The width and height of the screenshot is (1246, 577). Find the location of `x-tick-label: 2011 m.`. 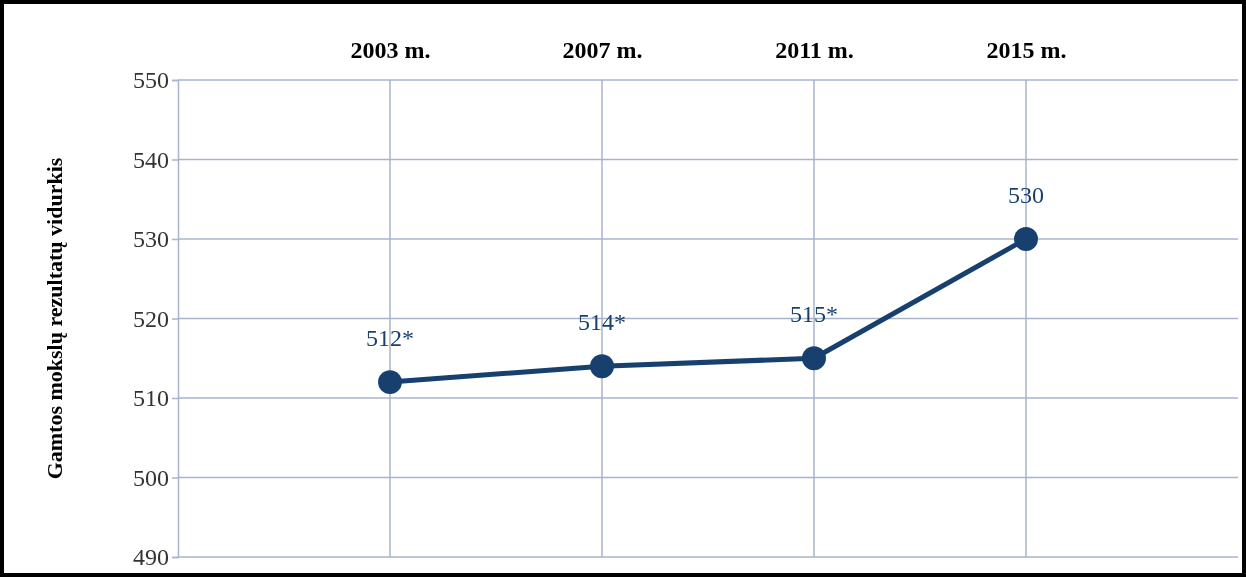

x-tick-label: 2011 m. is located at coordinates (814, 50).